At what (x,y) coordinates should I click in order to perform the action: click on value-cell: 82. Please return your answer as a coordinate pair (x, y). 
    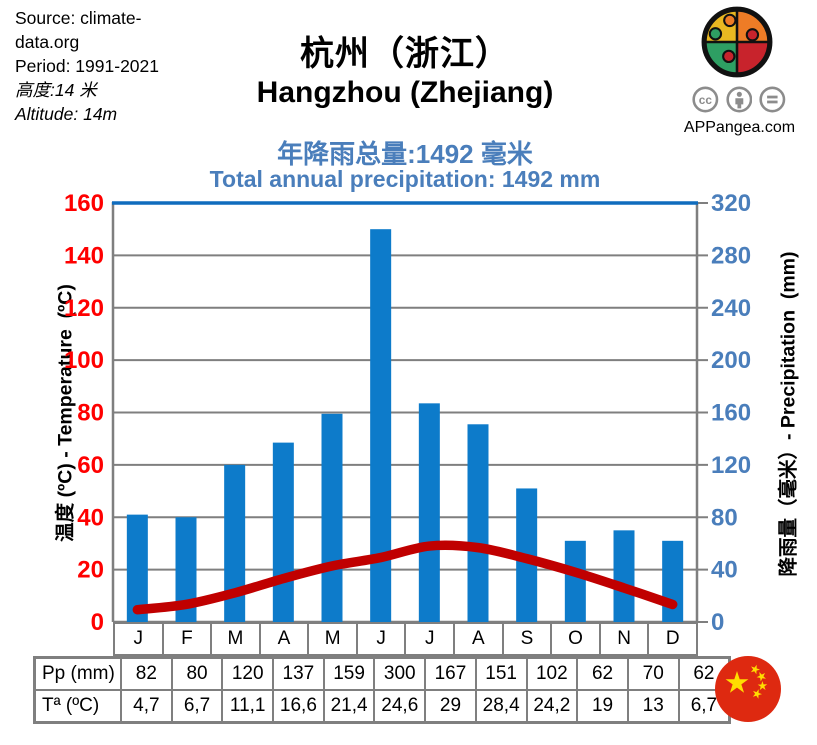
    Looking at the image, I should click on (146, 673).